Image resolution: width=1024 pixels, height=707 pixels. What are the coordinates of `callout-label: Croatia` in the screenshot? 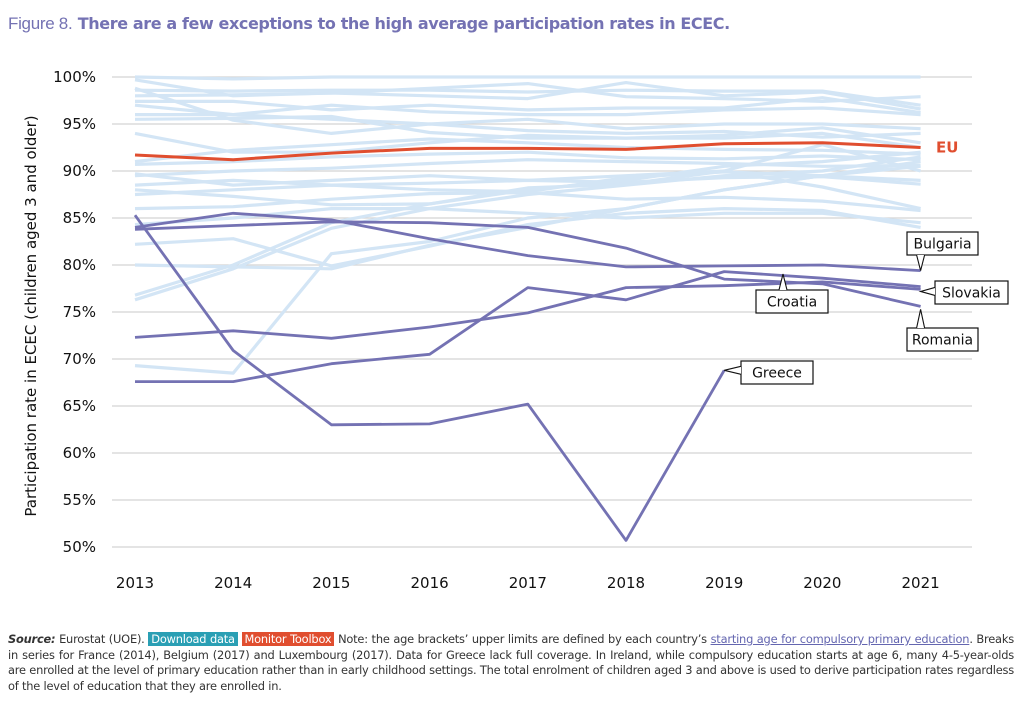 It's located at (792, 303).